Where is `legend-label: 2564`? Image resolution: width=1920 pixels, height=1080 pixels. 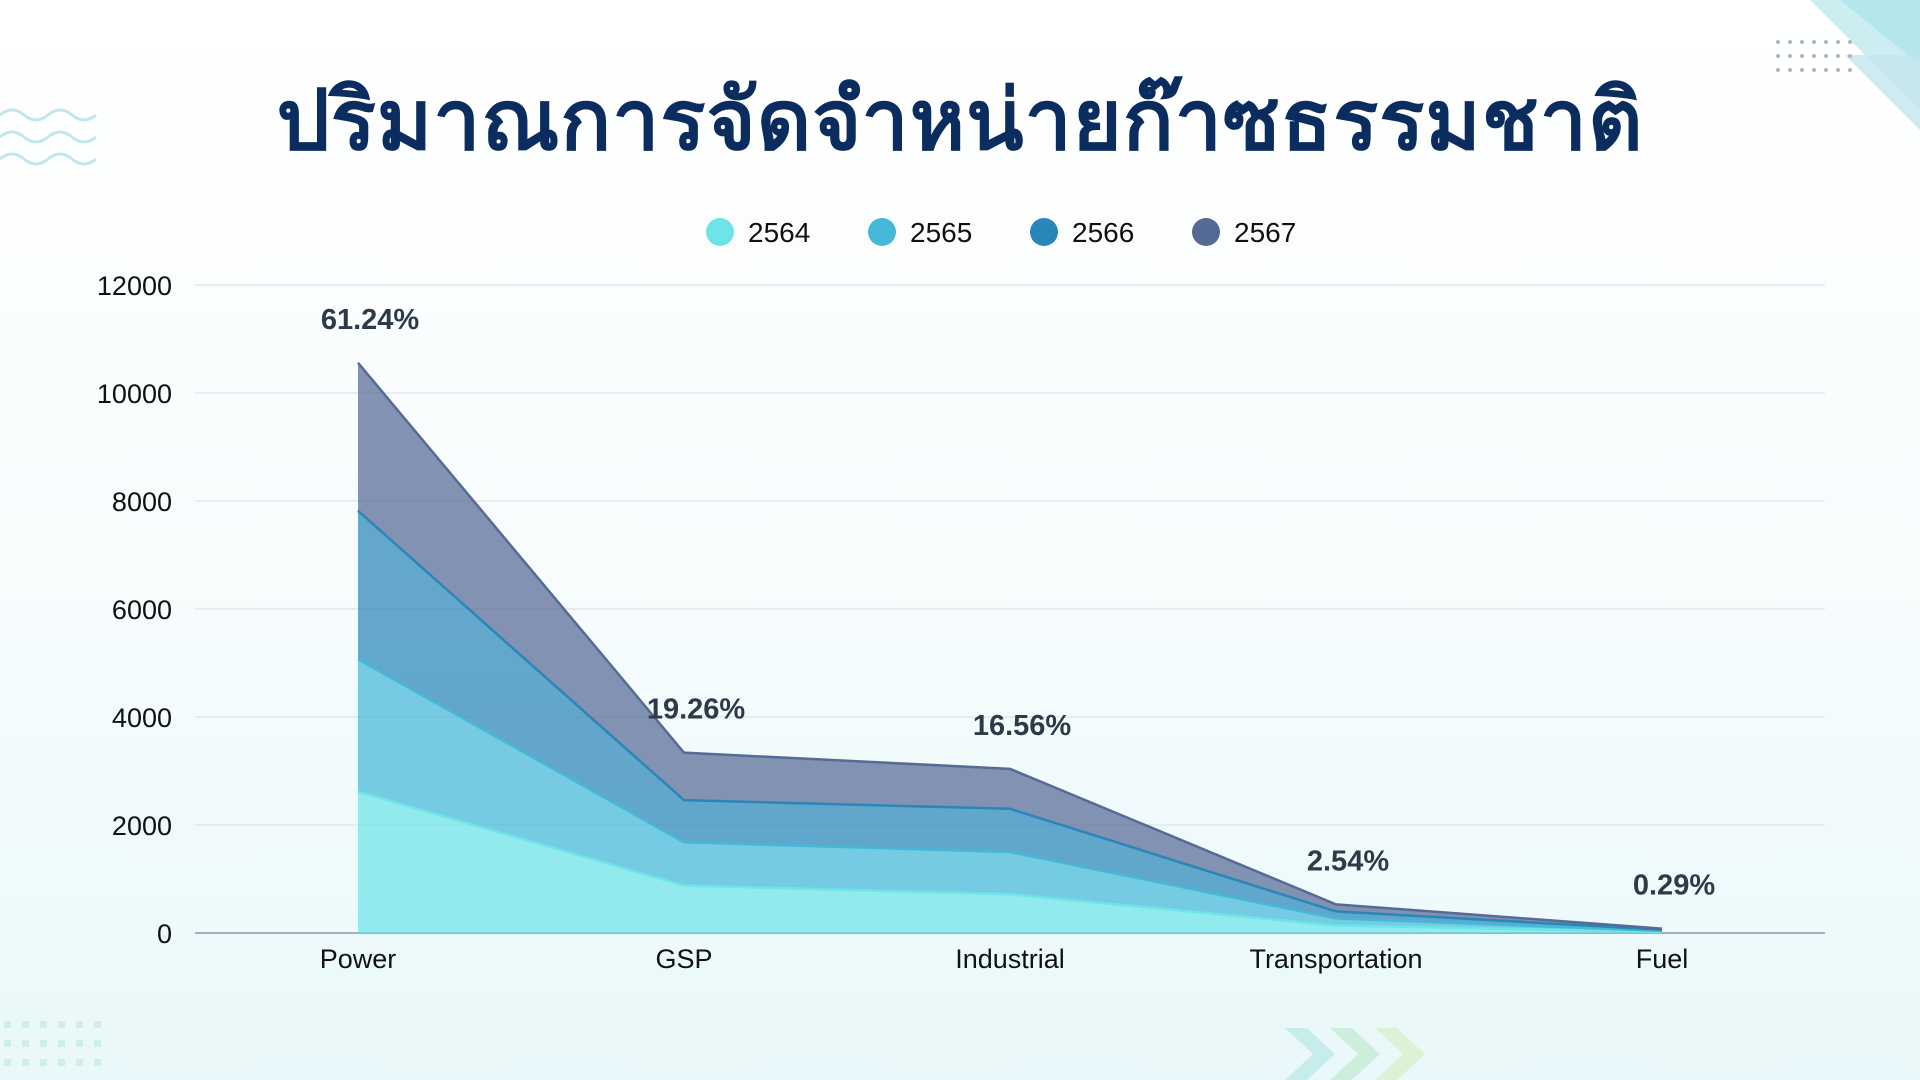
legend-label: 2564 is located at coordinates (779, 232).